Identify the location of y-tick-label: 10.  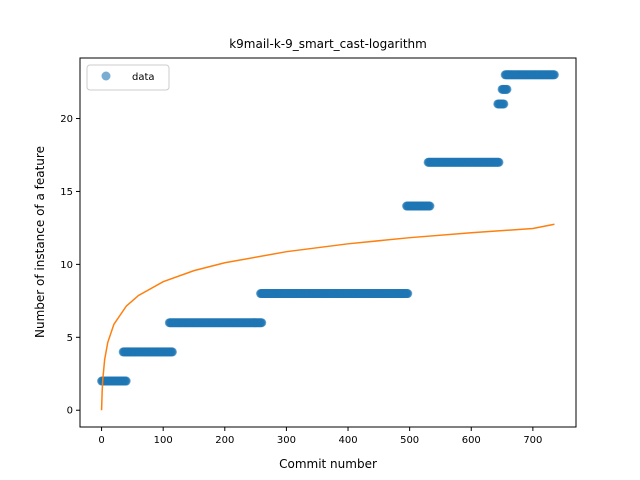
(66, 265).